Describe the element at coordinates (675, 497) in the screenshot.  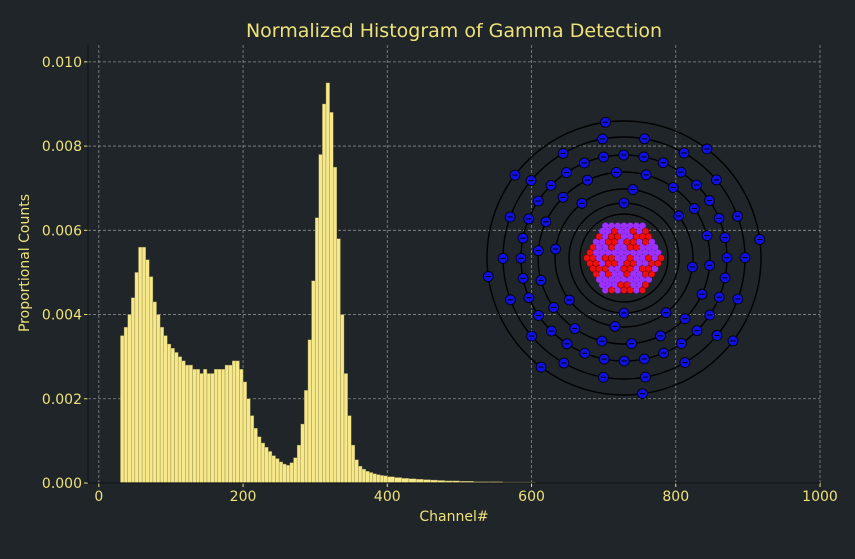
I see `x-tick-label: 800` at that location.